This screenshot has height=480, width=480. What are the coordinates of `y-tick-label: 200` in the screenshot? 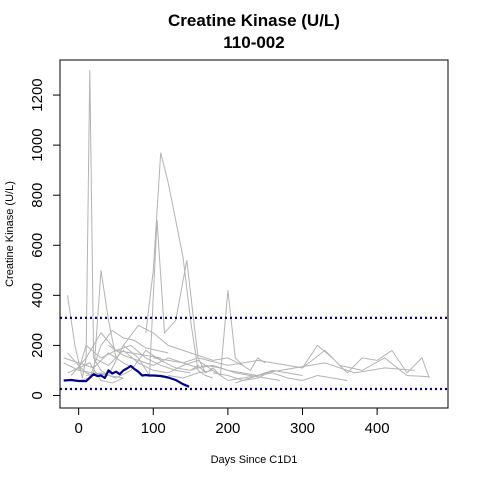 It's located at (37, 345).